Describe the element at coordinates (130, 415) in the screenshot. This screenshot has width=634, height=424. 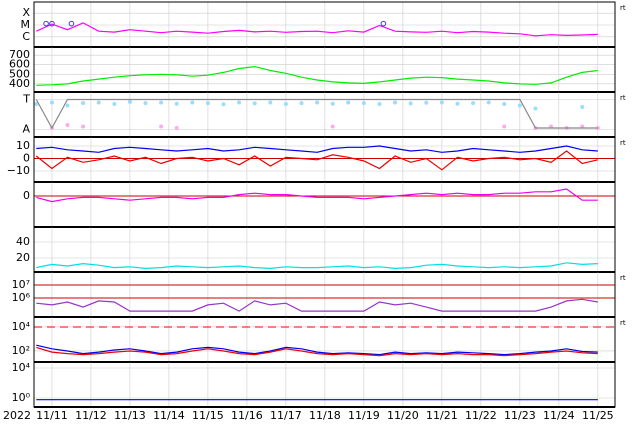
I see `x-tick-label: 11/13` at that location.